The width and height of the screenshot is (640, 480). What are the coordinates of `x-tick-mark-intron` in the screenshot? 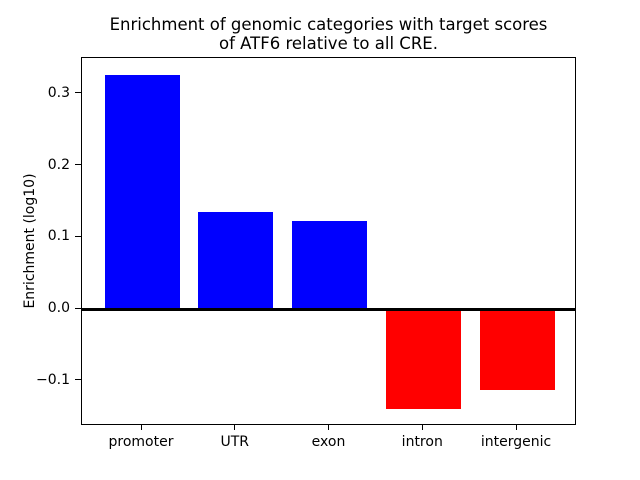 It's located at (422, 427).